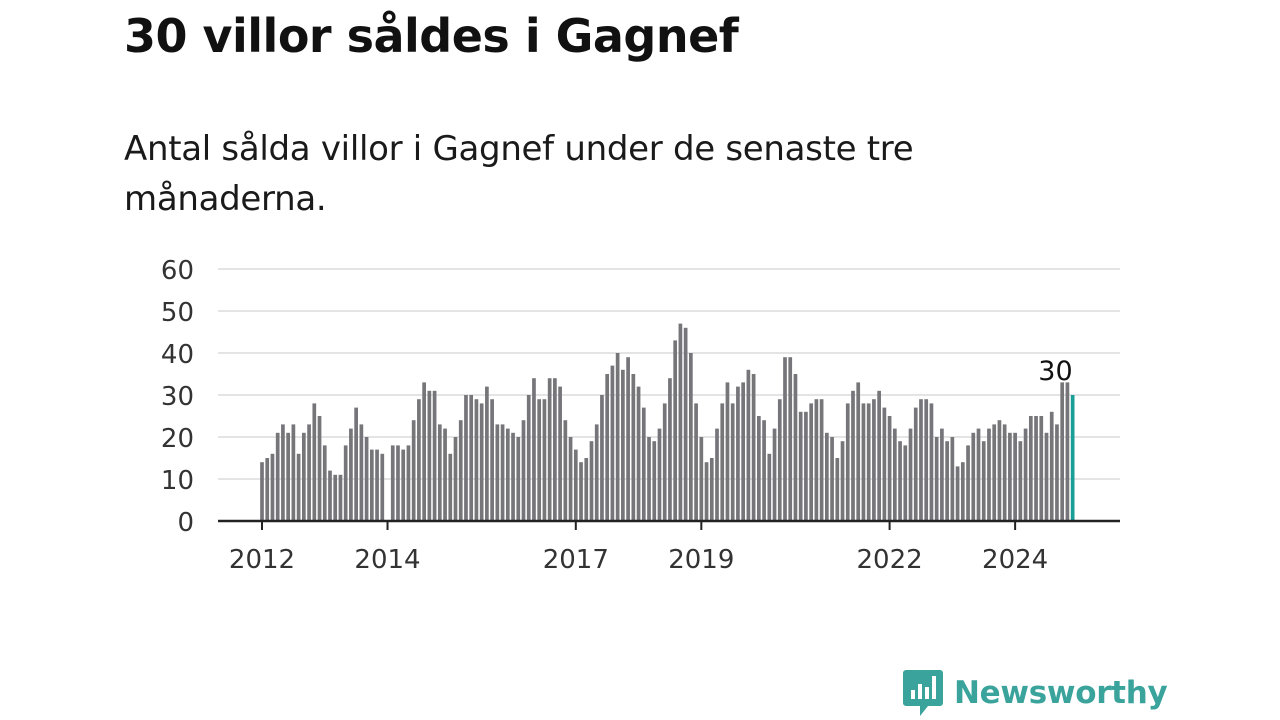 This screenshot has height=720, width=1280. What do you see at coordinates (177, 271) in the screenshot?
I see `y-tick-label: 60` at bounding box center [177, 271].